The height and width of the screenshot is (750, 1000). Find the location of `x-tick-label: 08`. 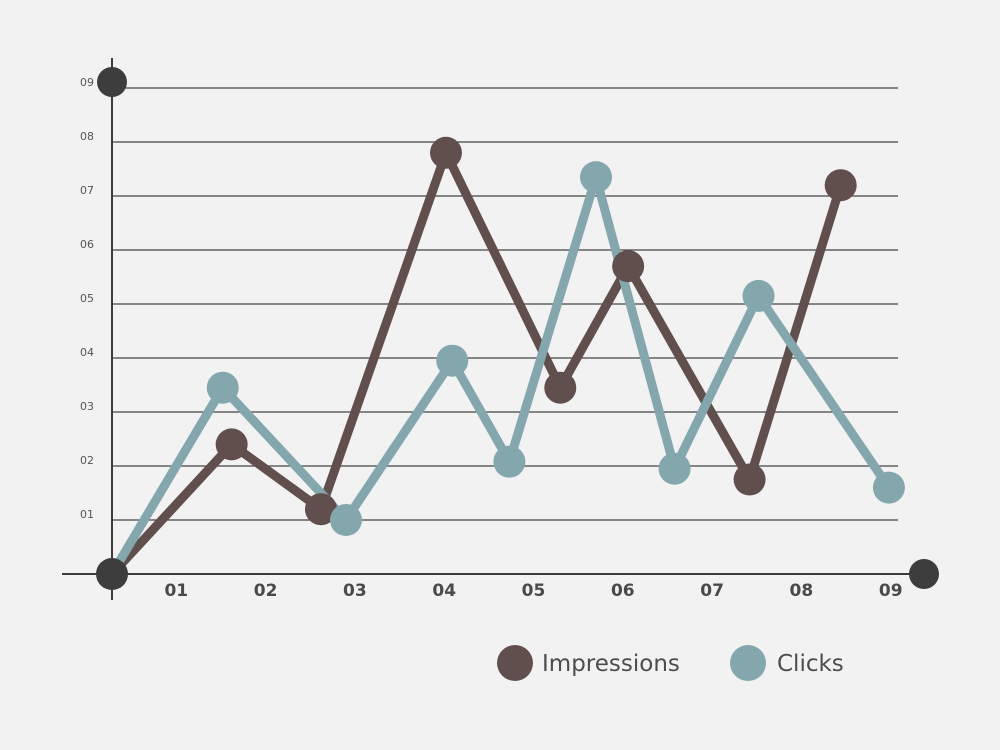

x-tick-label: 08 is located at coordinates (802, 591).